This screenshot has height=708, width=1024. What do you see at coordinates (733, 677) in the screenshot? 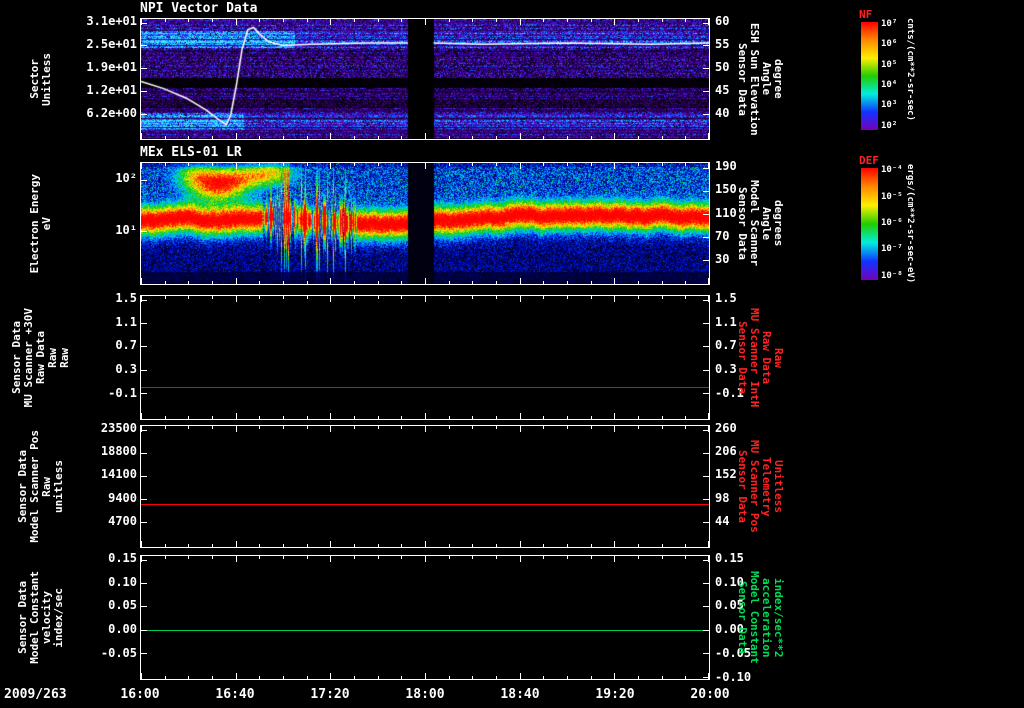
I see `y-tick-label: -0.10` at bounding box center [733, 677].